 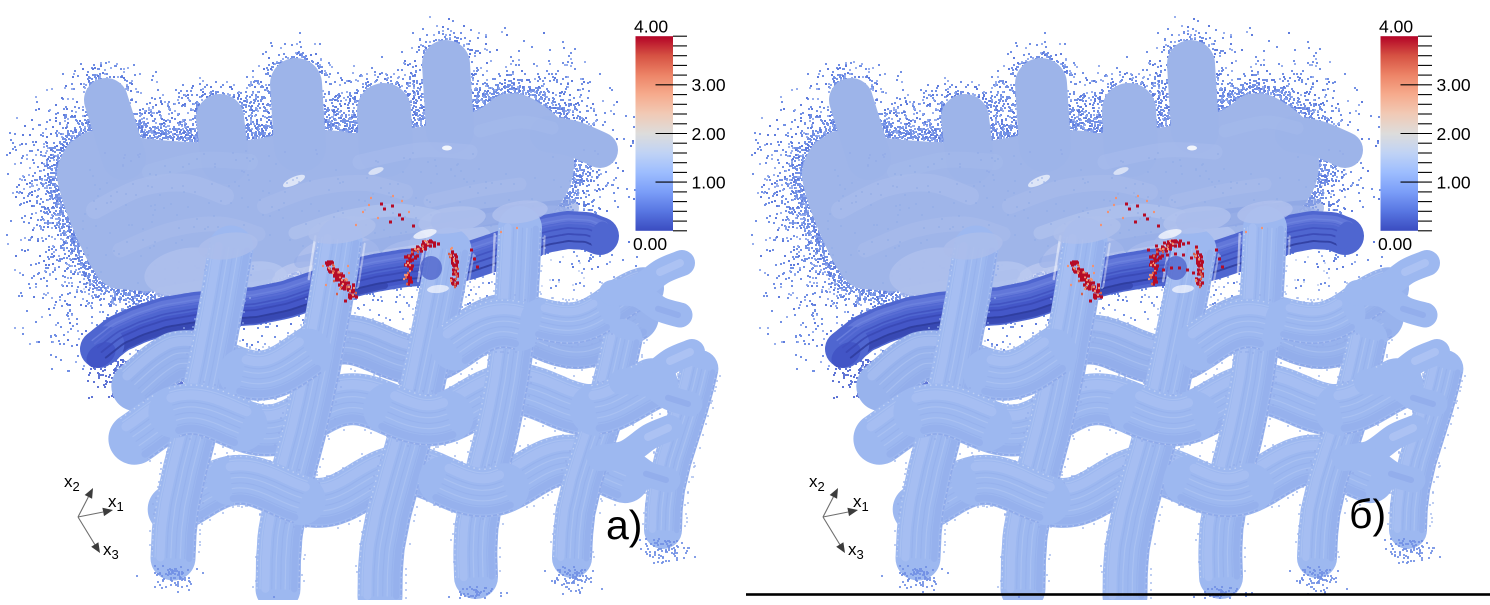 What do you see at coordinates (624, 525) in the screenshot?
I see `svg-text: а)` at bounding box center [624, 525].